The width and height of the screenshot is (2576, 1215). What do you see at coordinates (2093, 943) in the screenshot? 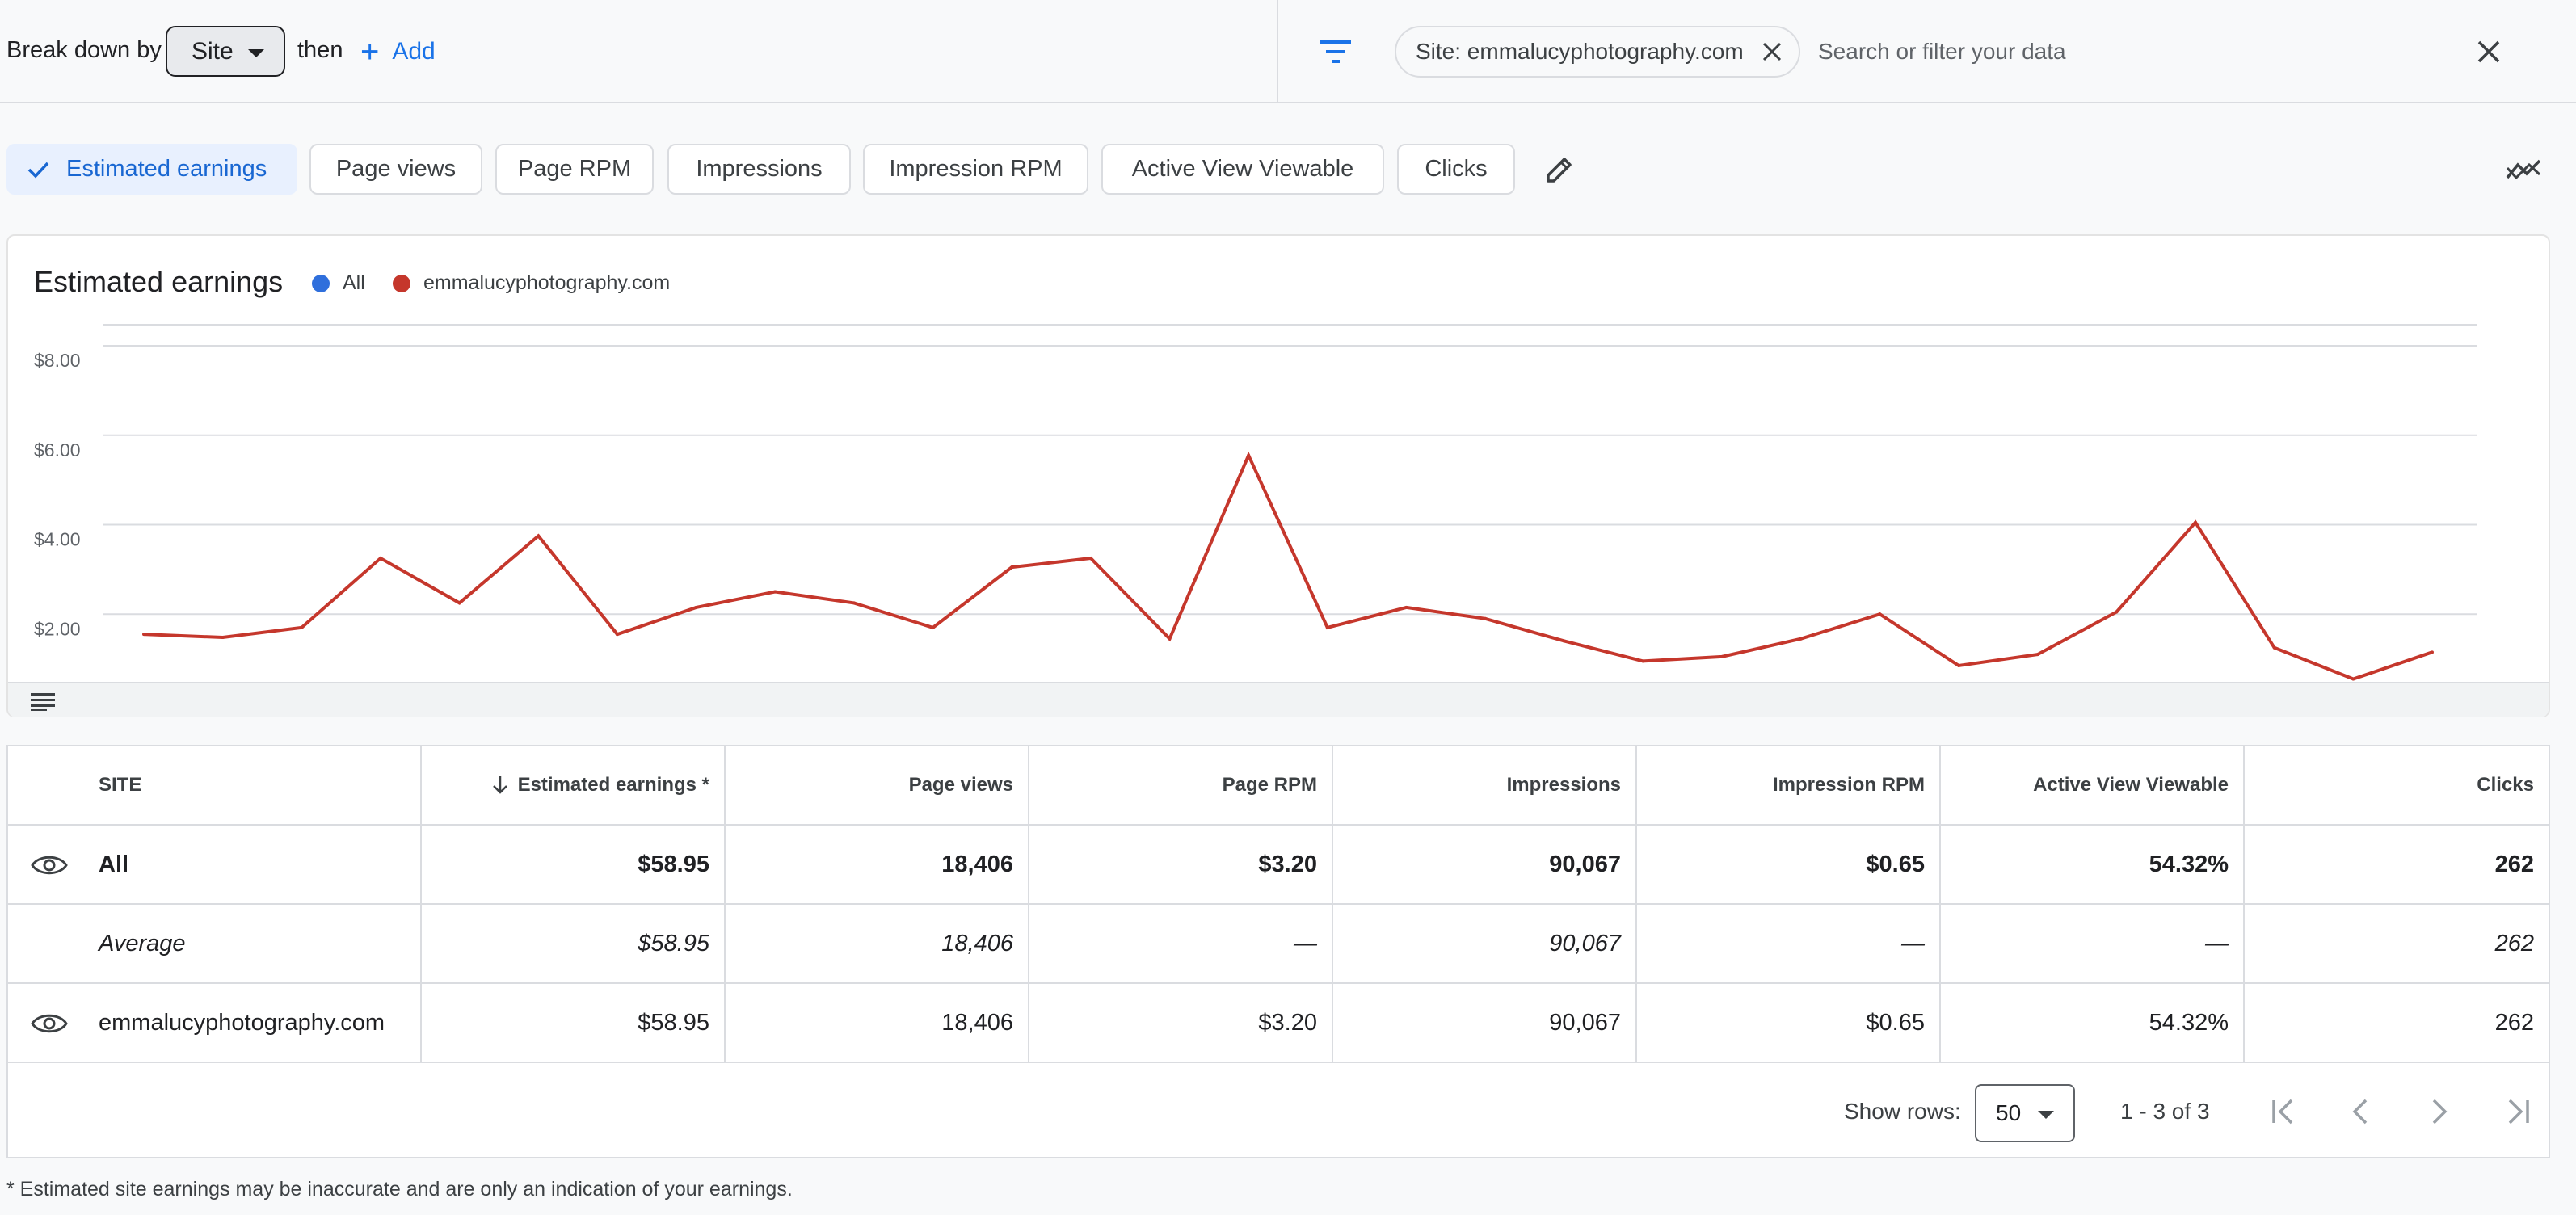
I see `cell-active-view-viewable: —` at bounding box center [2093, 943].